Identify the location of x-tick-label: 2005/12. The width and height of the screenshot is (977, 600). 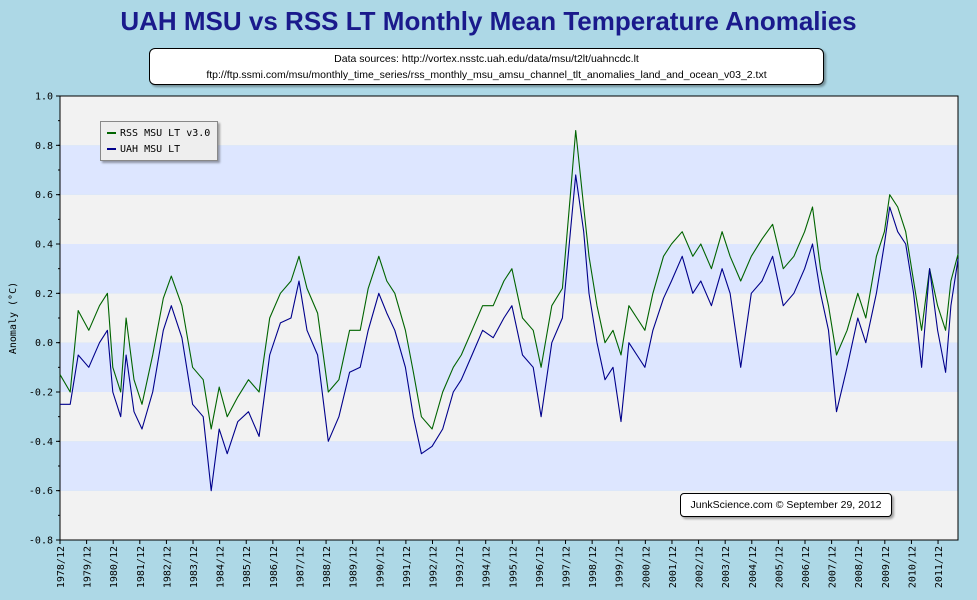
(779, 567).